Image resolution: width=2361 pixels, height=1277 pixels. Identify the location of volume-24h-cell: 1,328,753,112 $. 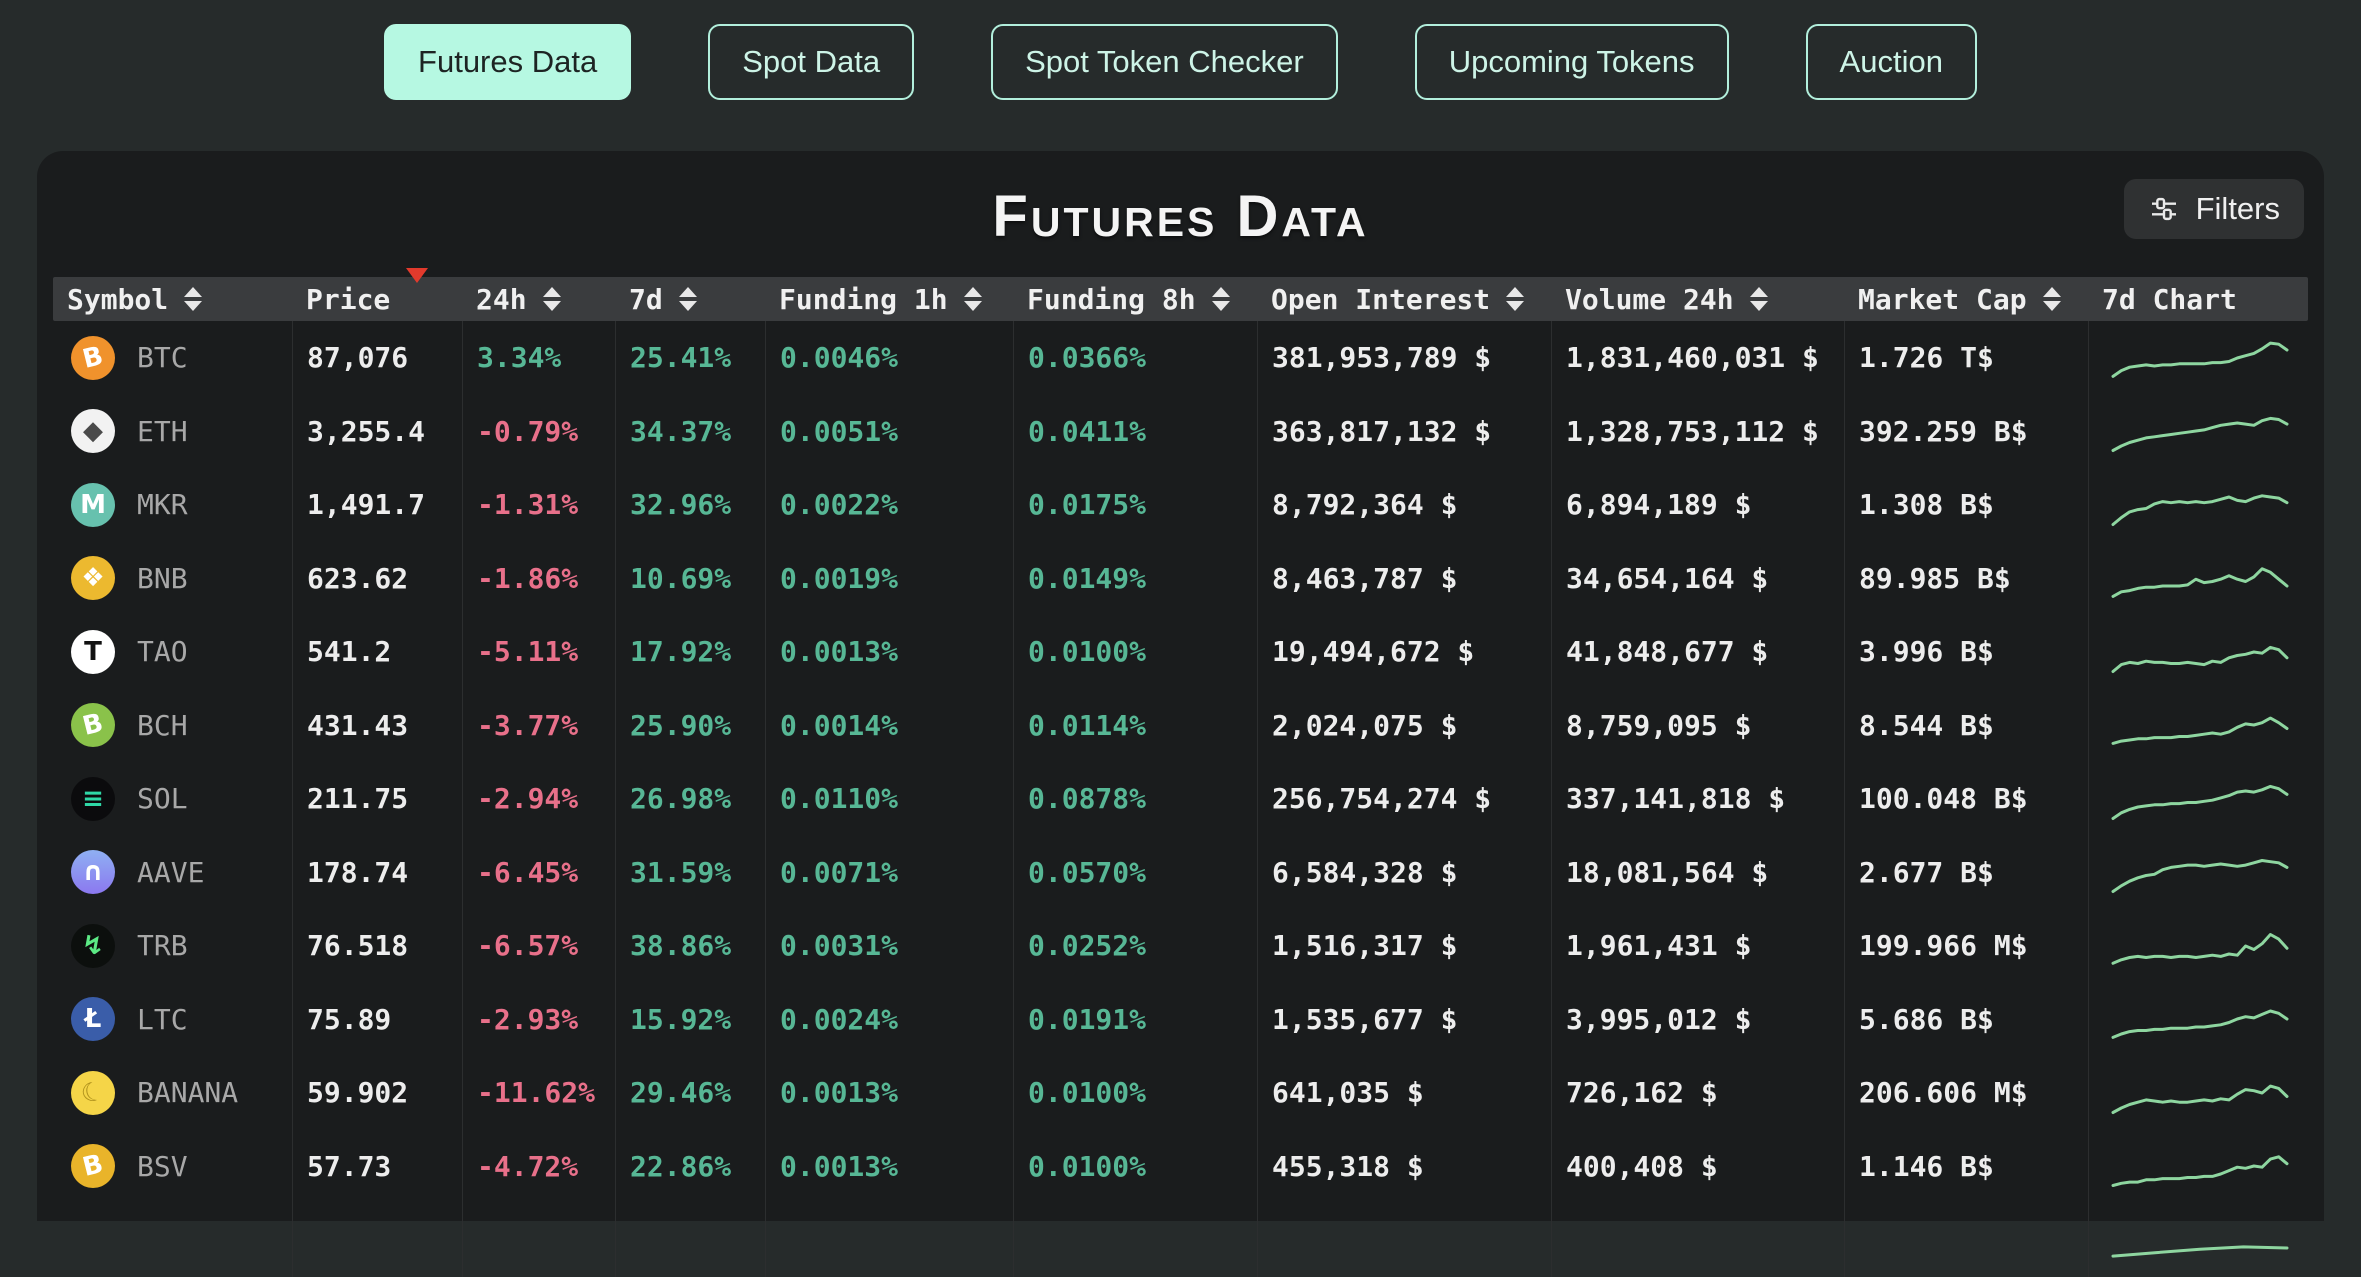
(1697, 431).